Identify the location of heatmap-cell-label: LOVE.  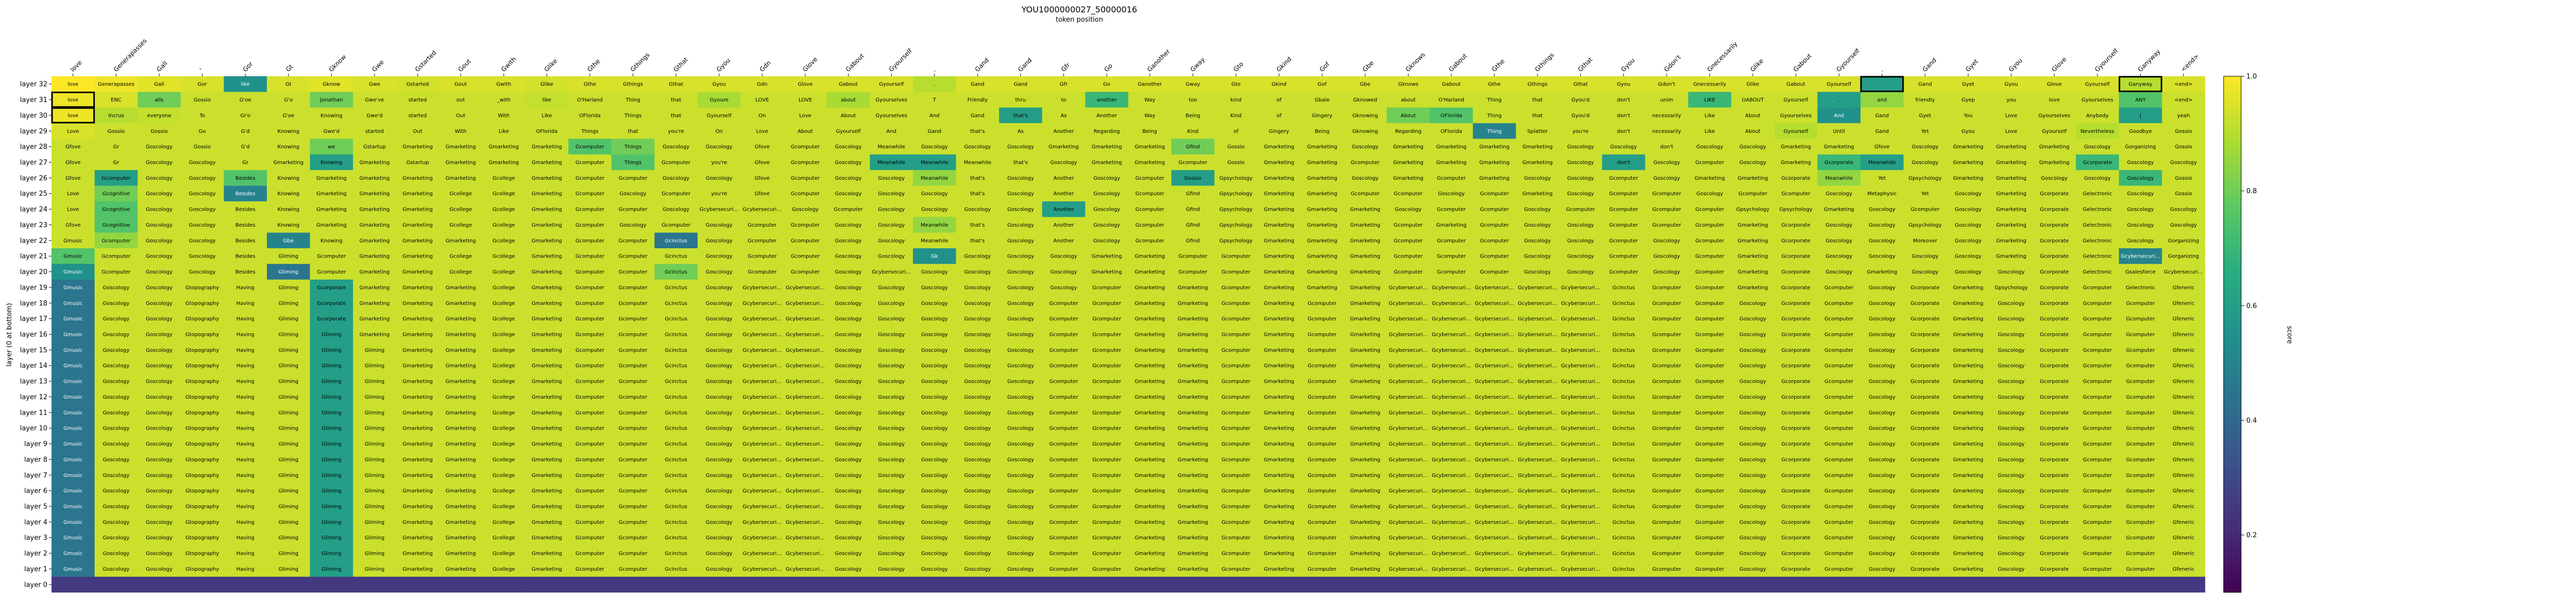
(805, 100).